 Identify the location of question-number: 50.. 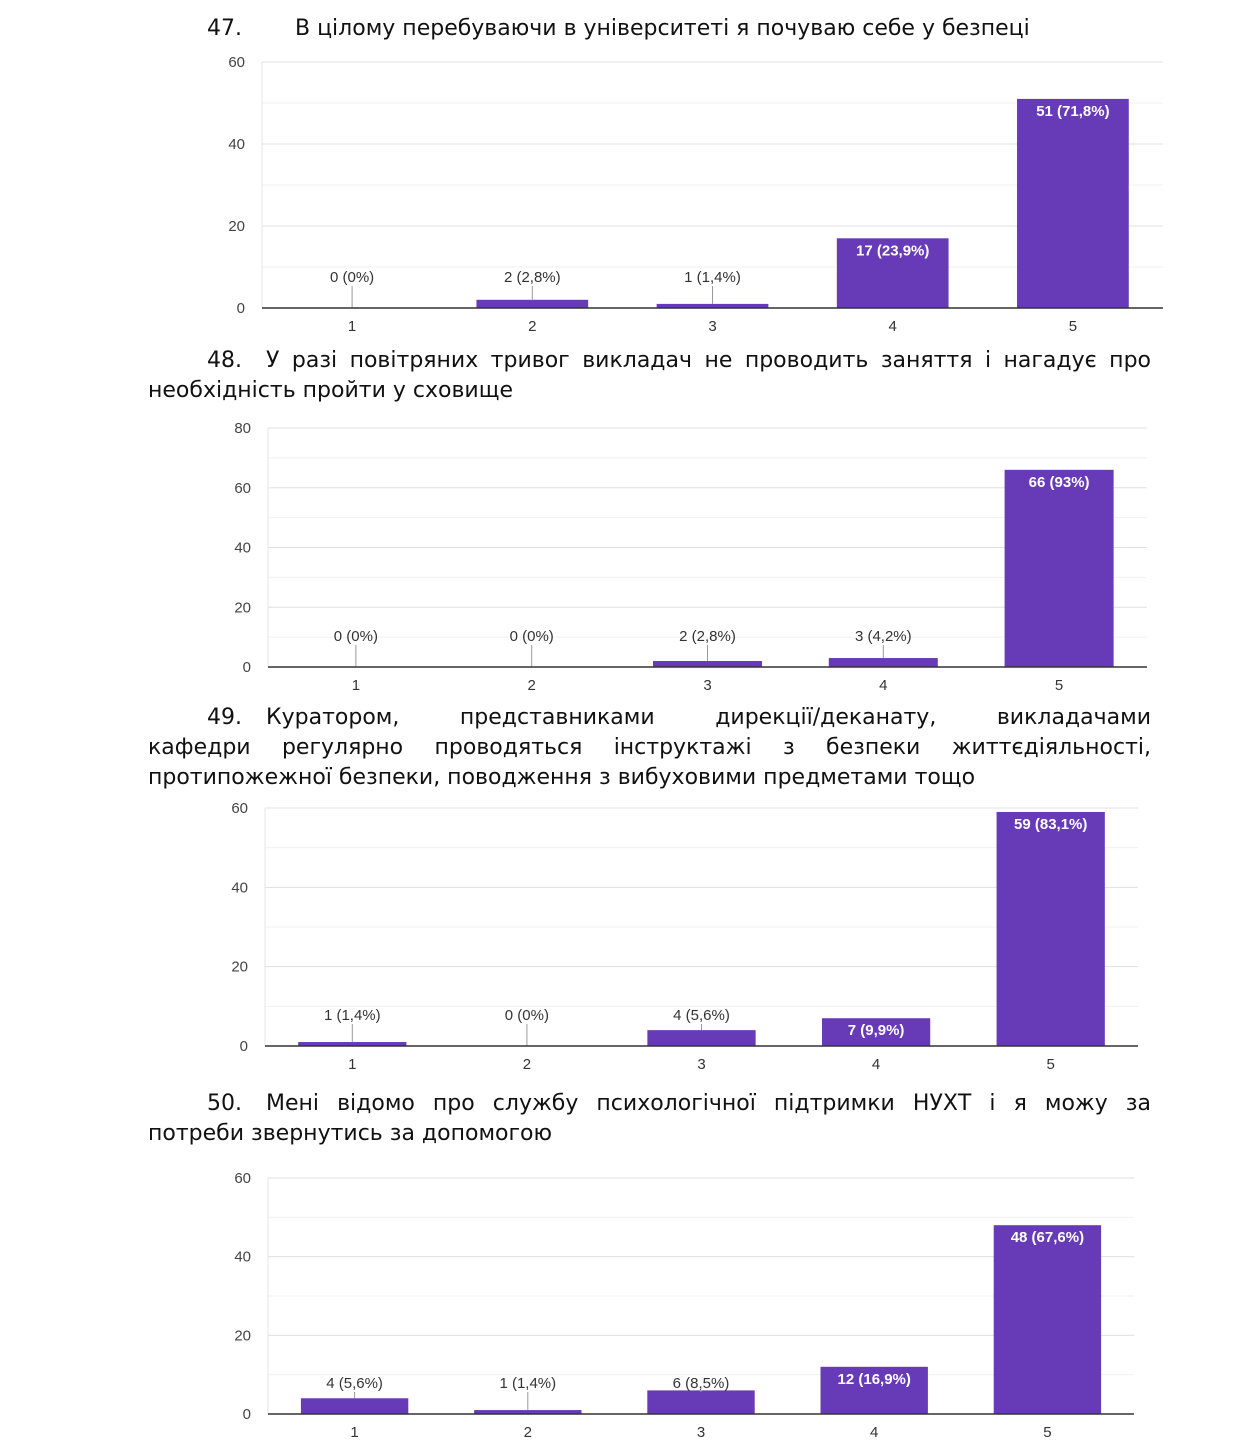
(224, 1103).